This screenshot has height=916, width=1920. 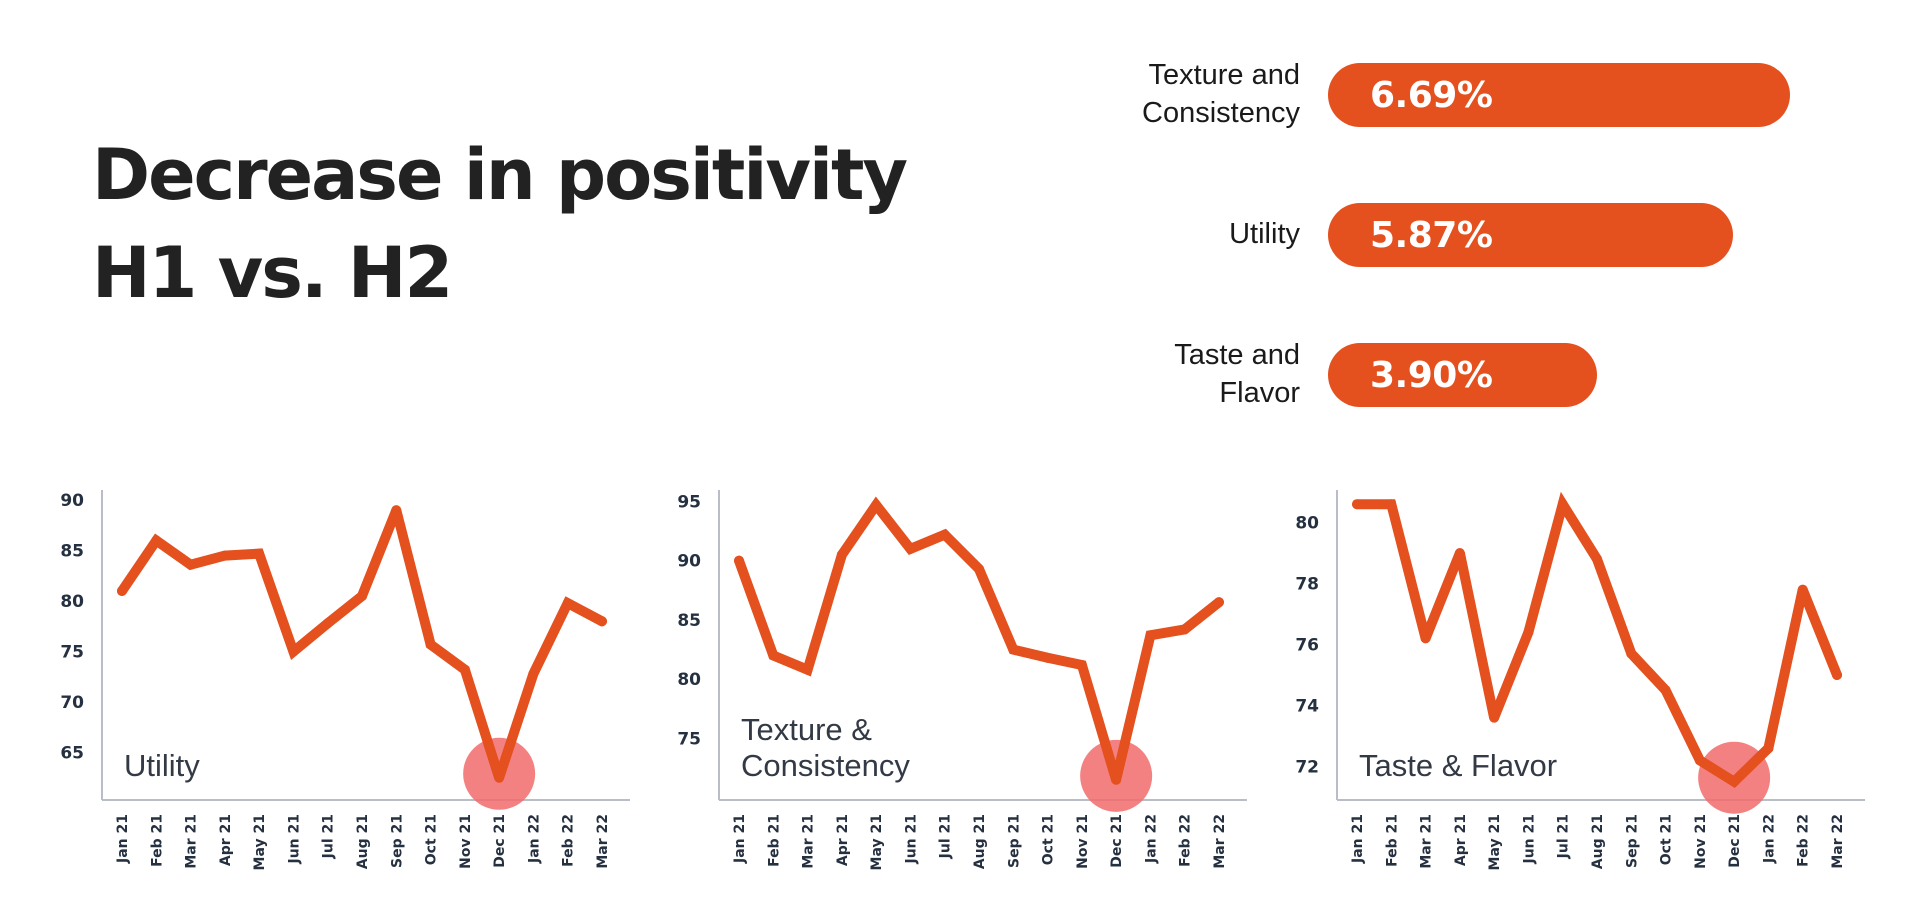 I want to click on texture-y-tick-90: 90, so click(x=689, y=562).